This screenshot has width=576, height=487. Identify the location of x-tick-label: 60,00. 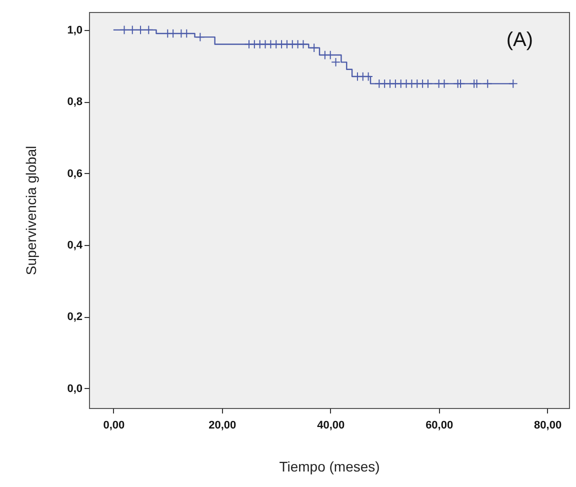
(440, 426).